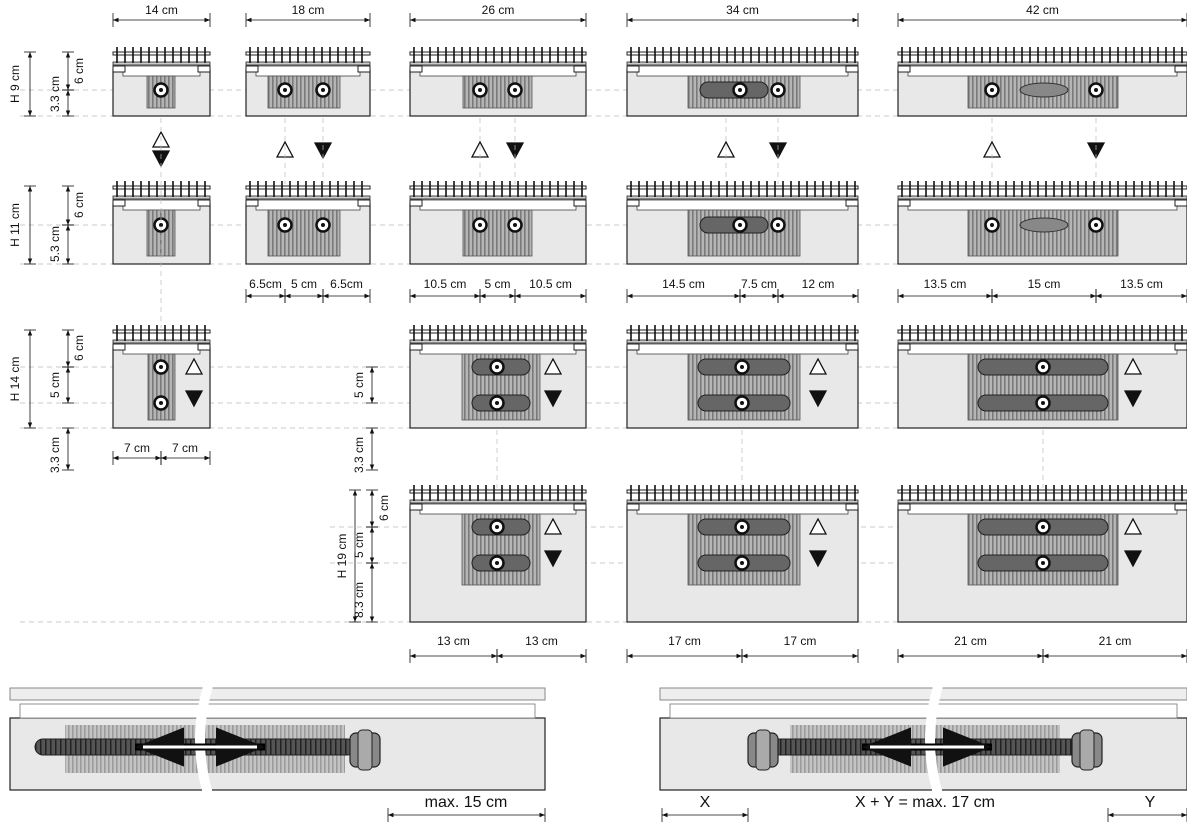 This screenshot has width=1187, height=827. I want to click on dimension-label: H 19 cm, so click(342, 556).